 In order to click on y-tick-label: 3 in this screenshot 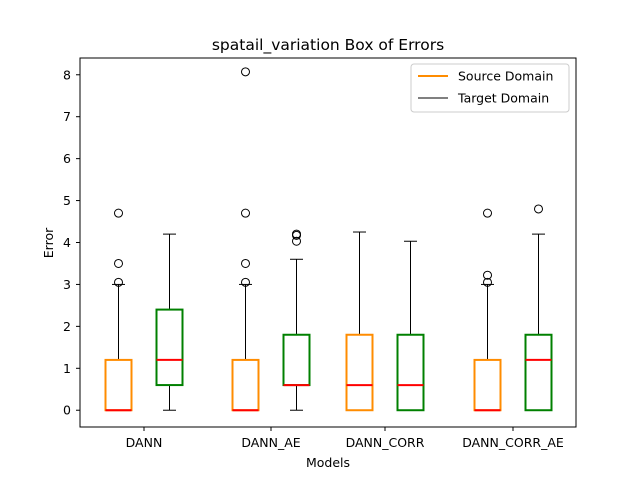, I will do `click(67, 284)`.